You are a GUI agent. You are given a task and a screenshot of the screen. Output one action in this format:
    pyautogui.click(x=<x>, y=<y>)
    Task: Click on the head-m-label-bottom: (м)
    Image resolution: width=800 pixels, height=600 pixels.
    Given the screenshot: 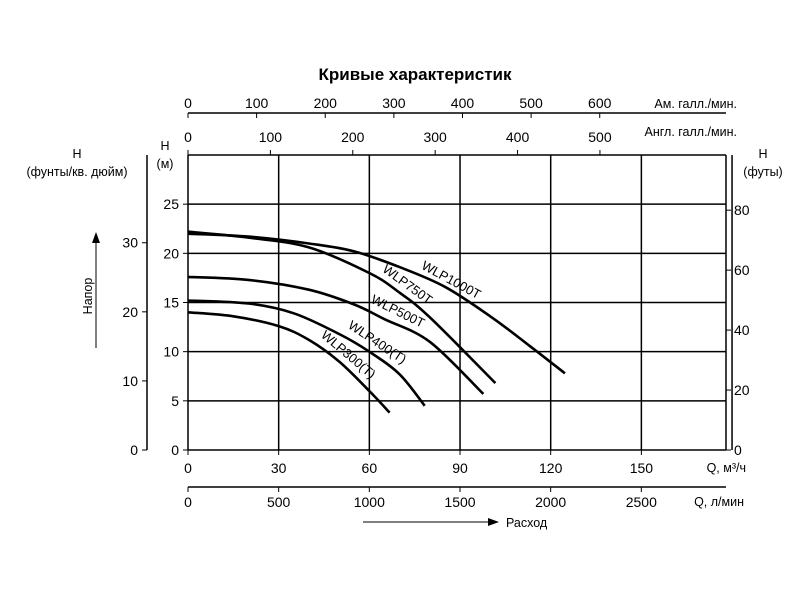 What is the action you would take?
    pyautogui.click(x=165, y=164)
    